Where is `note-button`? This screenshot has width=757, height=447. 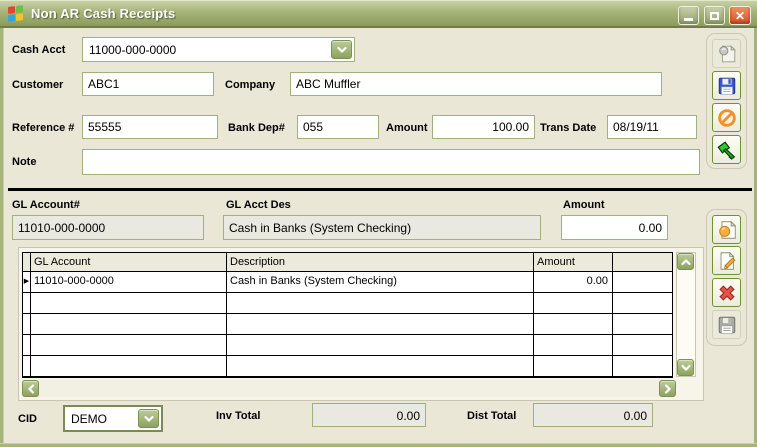 note-button is located at coordinates (726, 53).